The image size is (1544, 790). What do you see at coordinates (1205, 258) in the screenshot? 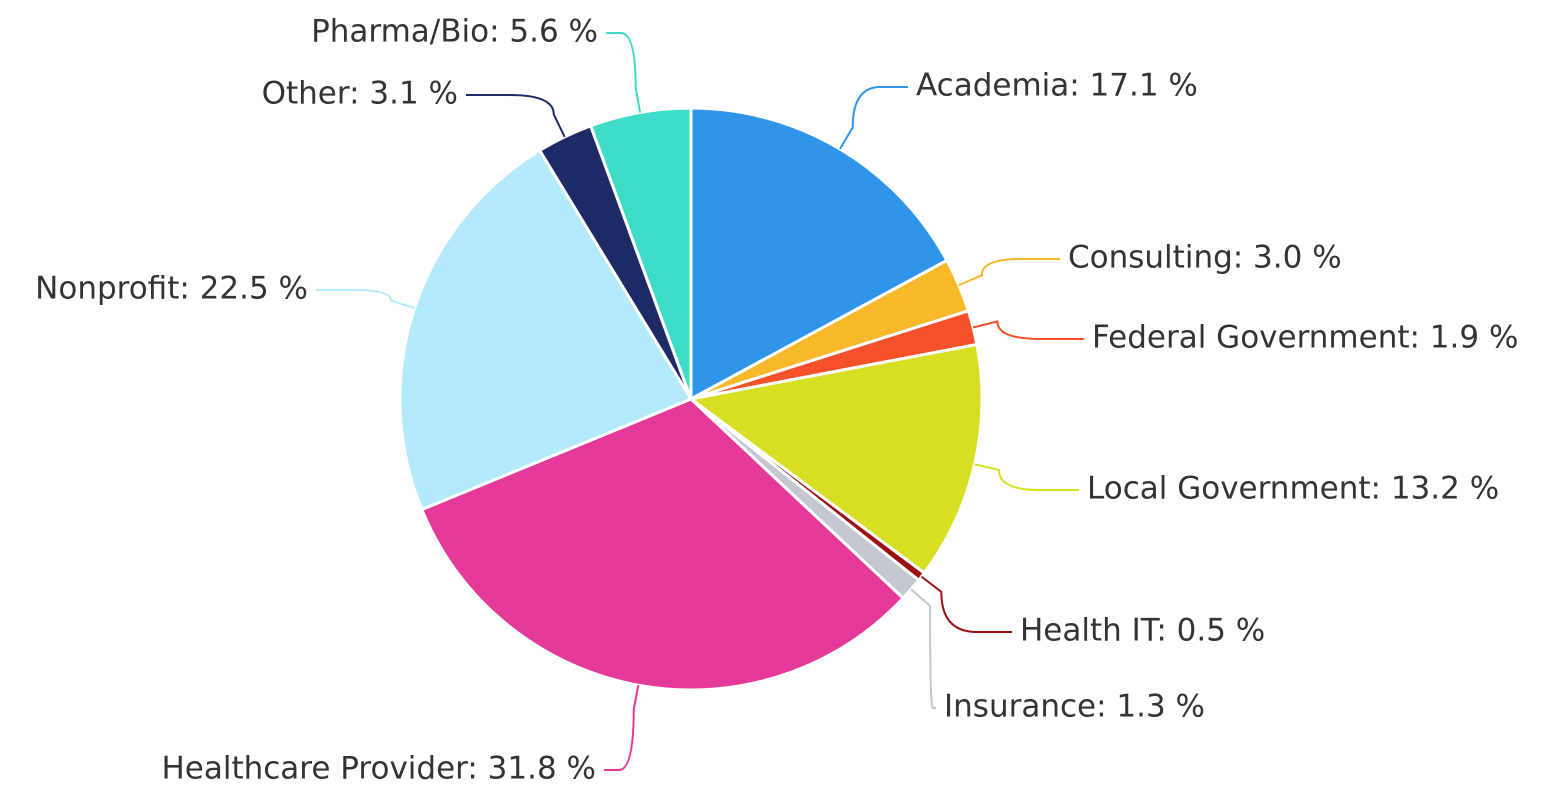
I see `data-label: Consulting: 3.0 %` at bounding box center [1205, 258].